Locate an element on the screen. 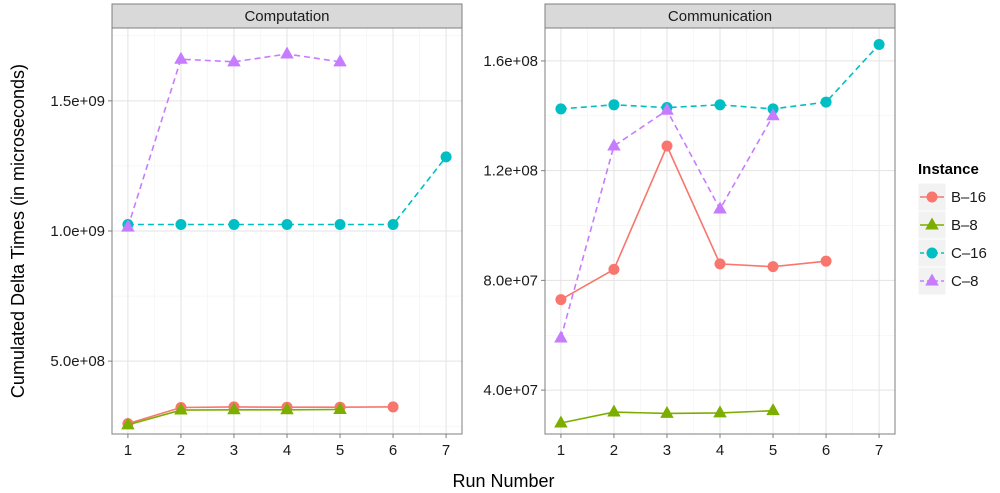 This screenshot has width=1000, height=493. legend-label-c-16: C–16 is located at coordinates (969, 253).